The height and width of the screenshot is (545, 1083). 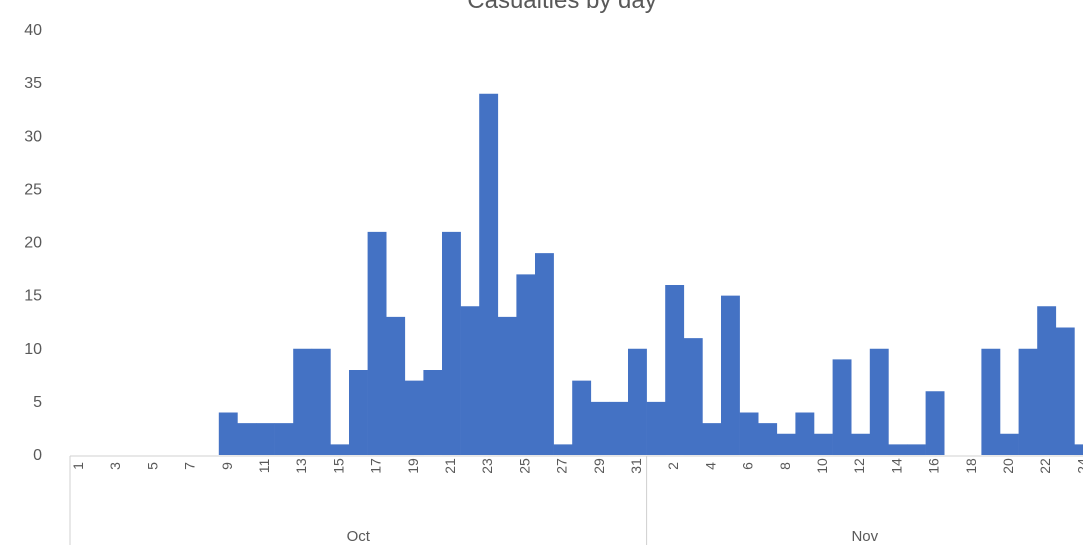 I want to click on month-label: Oct, so click(x=359, y=536).